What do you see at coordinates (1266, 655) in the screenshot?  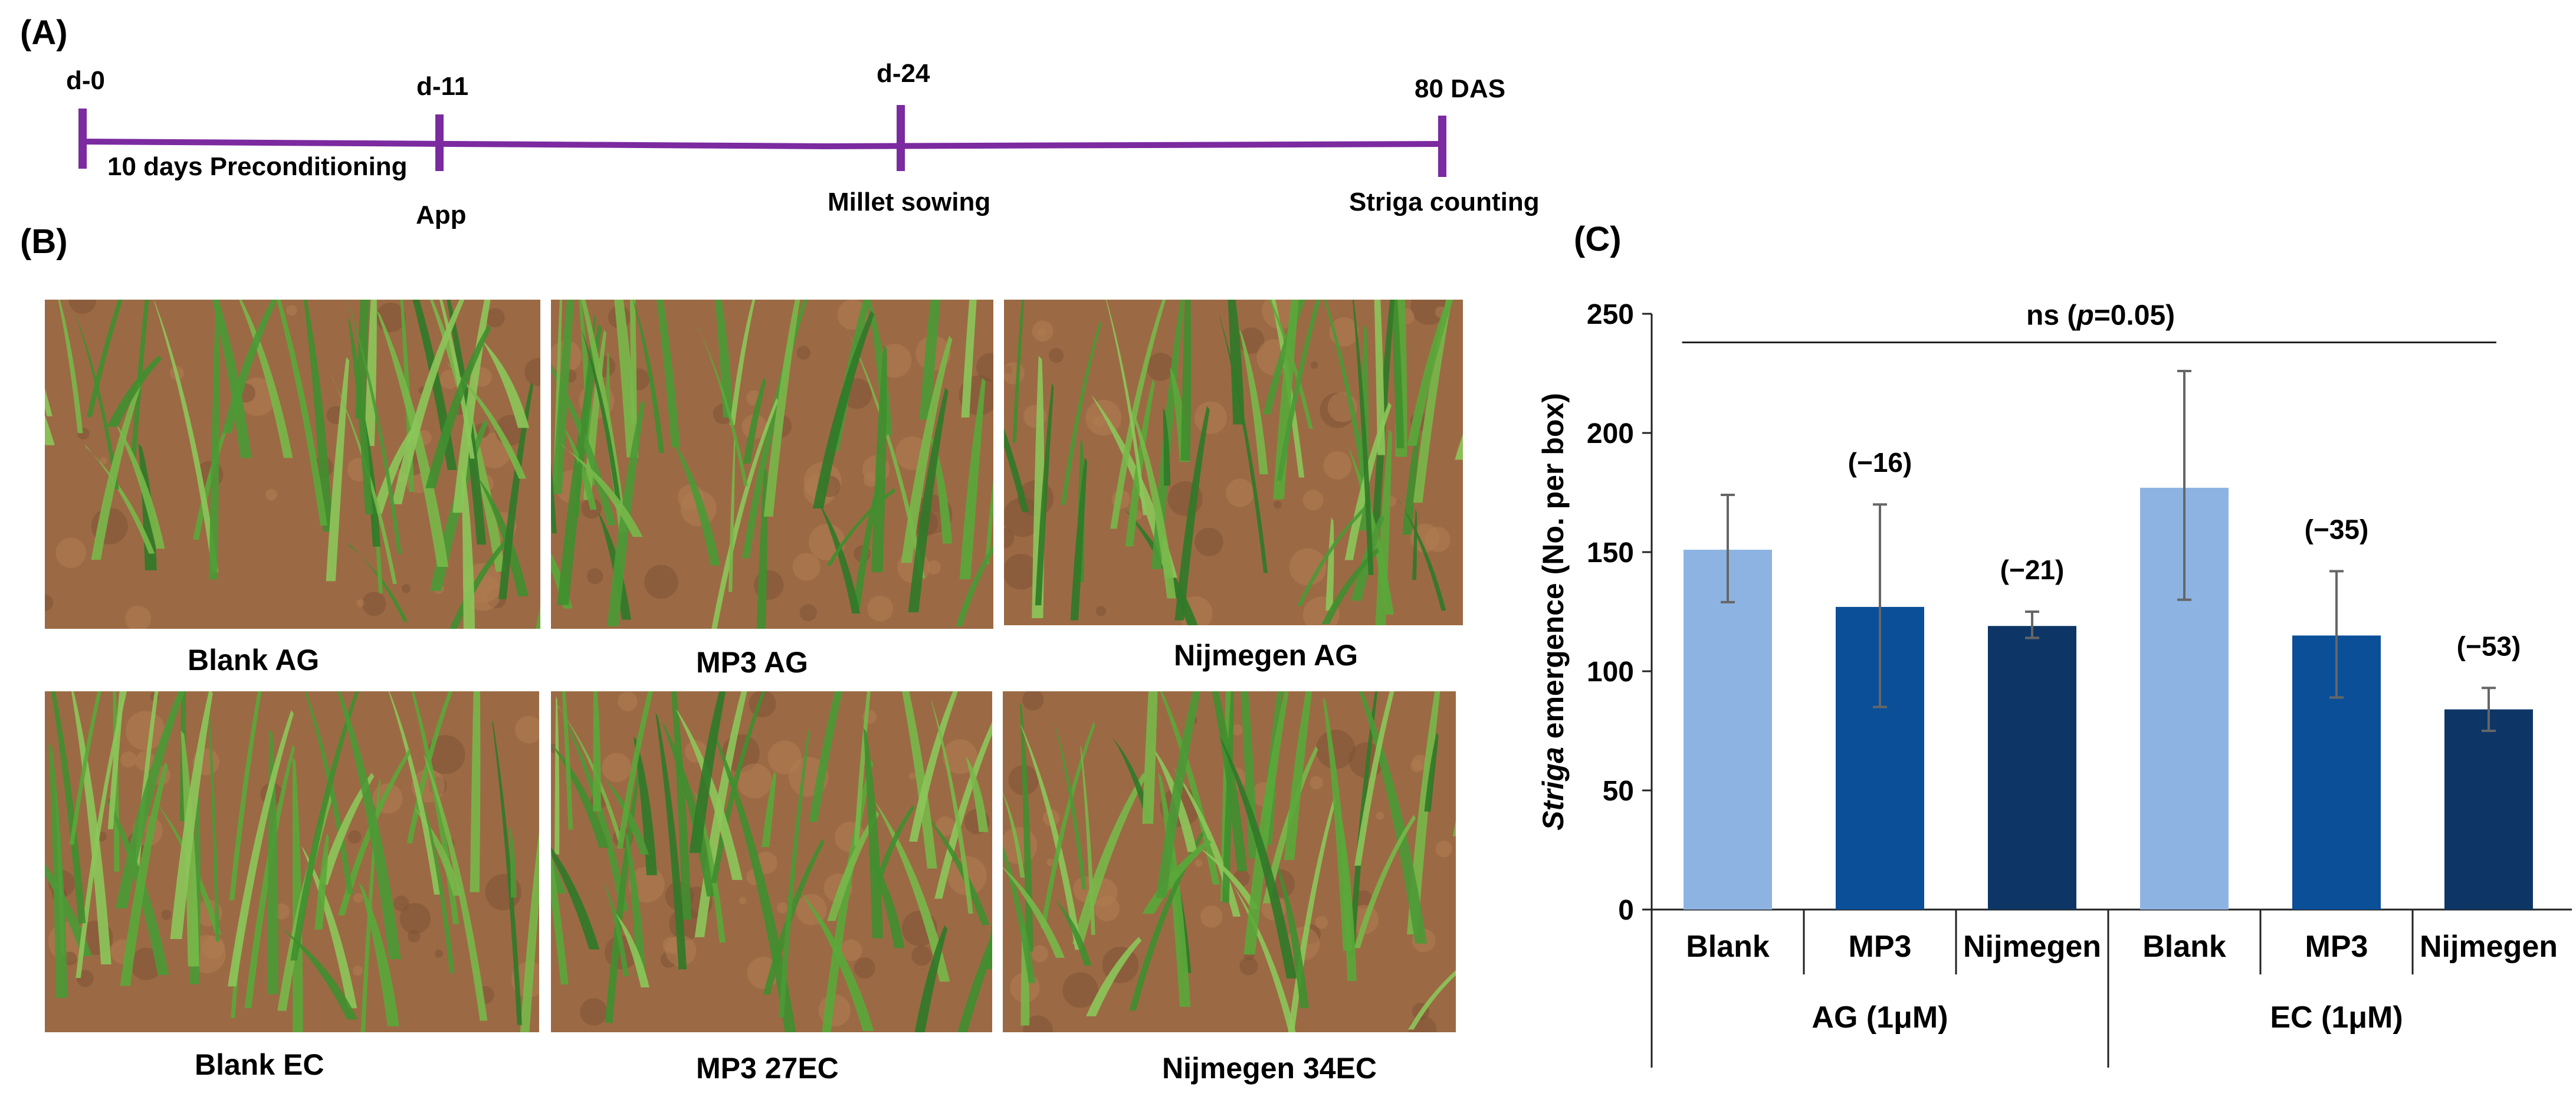 I see `photo-caption-nijmegen-ag: Nijmegen AG` at bounding box center [1266, 655].